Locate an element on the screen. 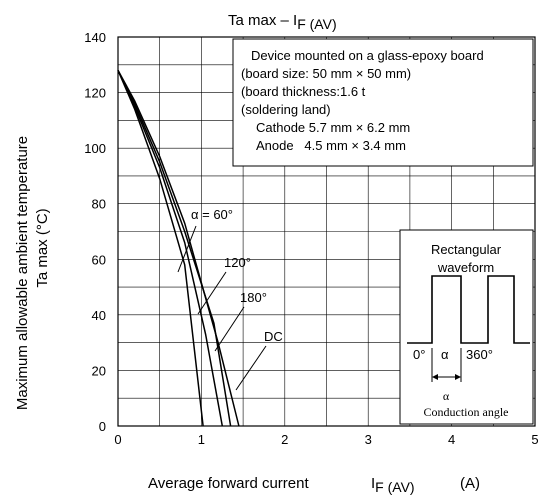 The width and height of the screenshot is (548, 502). y-tick-label: 0 is located at coordinates (102, 426).